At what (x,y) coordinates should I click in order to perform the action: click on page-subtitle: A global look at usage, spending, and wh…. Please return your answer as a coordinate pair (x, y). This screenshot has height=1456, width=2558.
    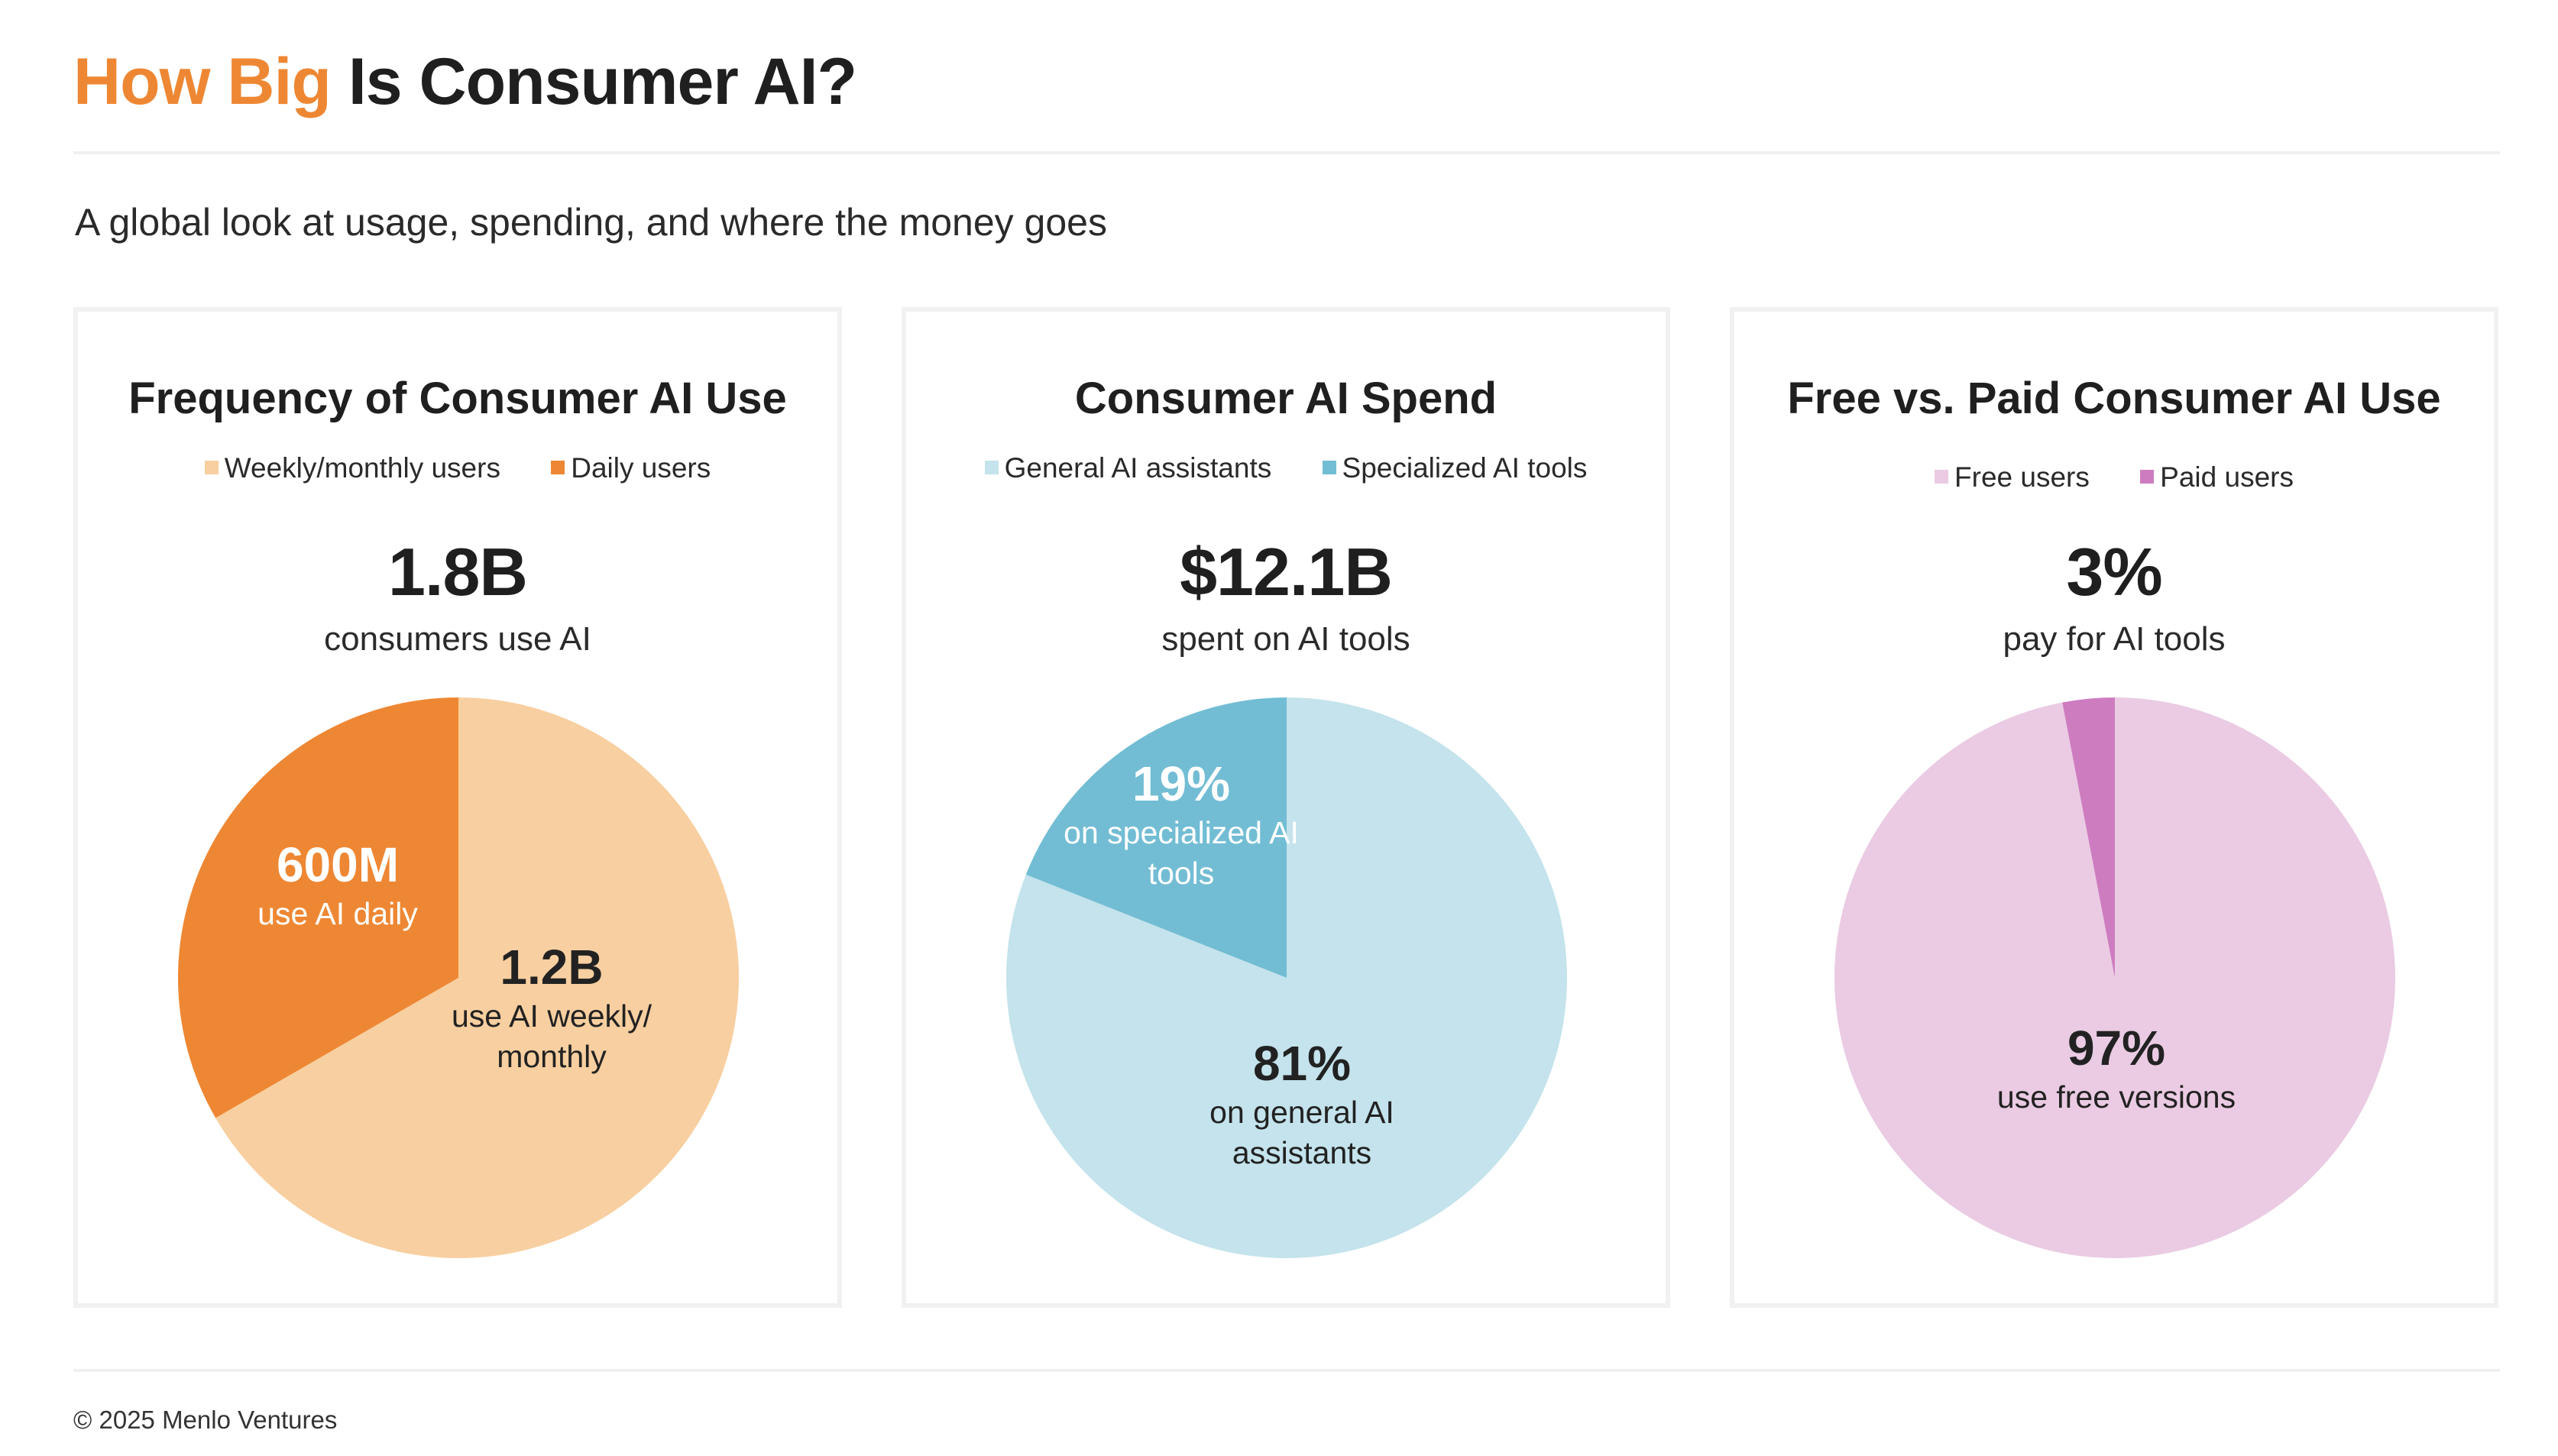
    Looking at the image, I should click on (591, 222).